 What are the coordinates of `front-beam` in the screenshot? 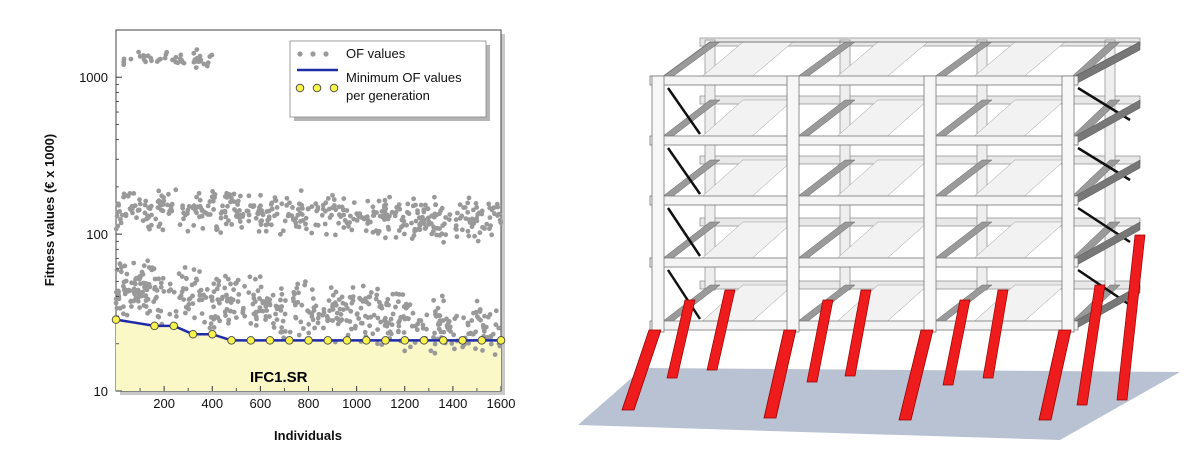 It's located at (864, 200).